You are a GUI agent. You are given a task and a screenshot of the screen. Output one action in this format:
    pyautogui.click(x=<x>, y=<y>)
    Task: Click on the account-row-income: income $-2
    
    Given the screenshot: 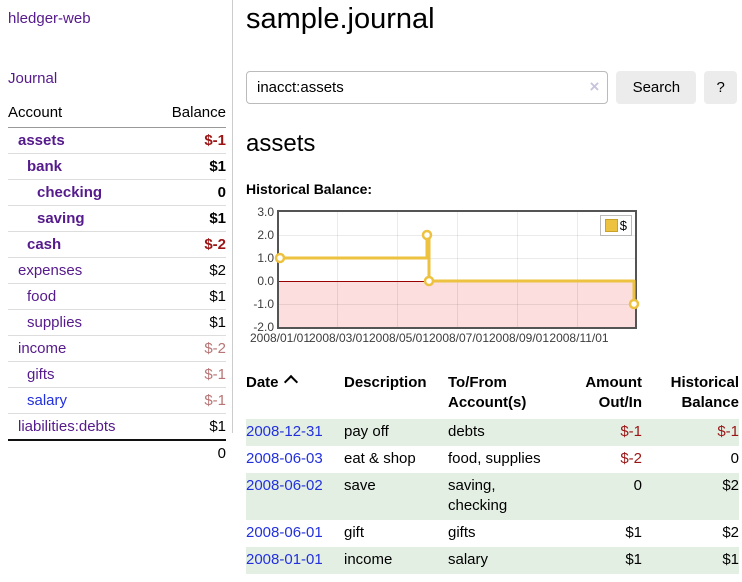 What is the action you would take?
    pyautogui.click(x=117, y=348)
    